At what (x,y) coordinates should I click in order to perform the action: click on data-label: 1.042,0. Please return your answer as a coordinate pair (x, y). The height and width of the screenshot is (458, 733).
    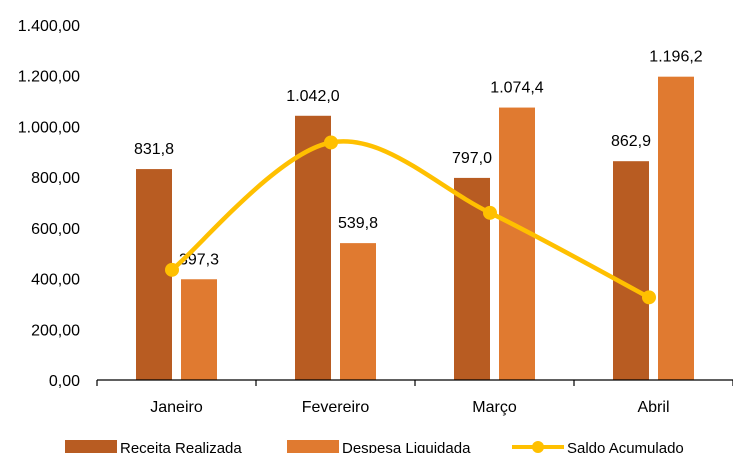
    Looking at the image, I should click on (312, 96).